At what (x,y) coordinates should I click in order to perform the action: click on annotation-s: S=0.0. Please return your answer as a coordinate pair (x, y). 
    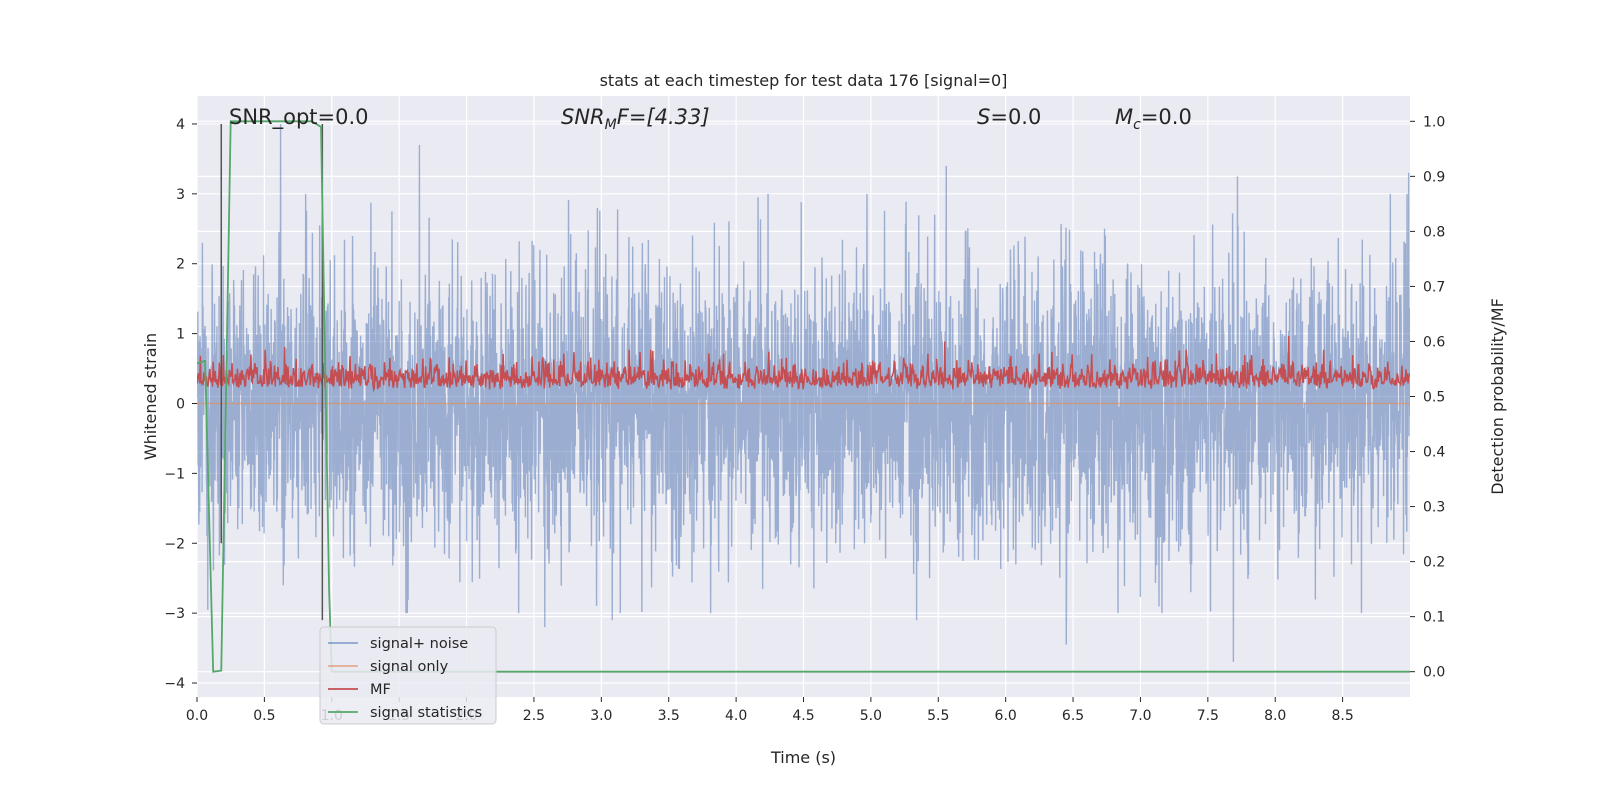
    Looking at the image, I should click on (1009, 117).